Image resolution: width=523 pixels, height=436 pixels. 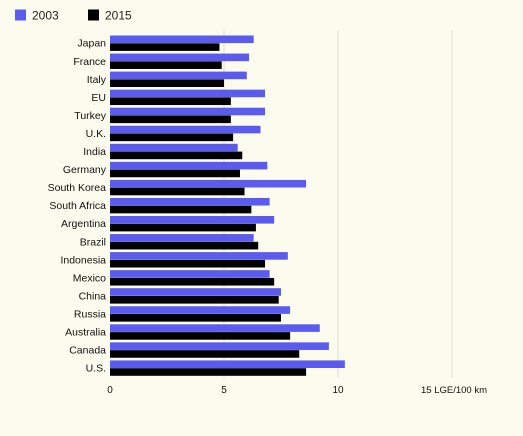 I want to click on bar-2015-brazil, so click(x=184, y=245).